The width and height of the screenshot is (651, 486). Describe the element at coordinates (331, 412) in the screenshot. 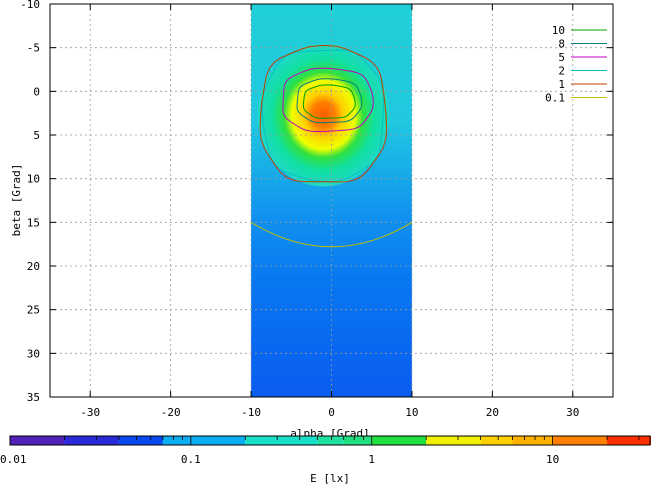

I see `x-tick-label: 0` at that location.